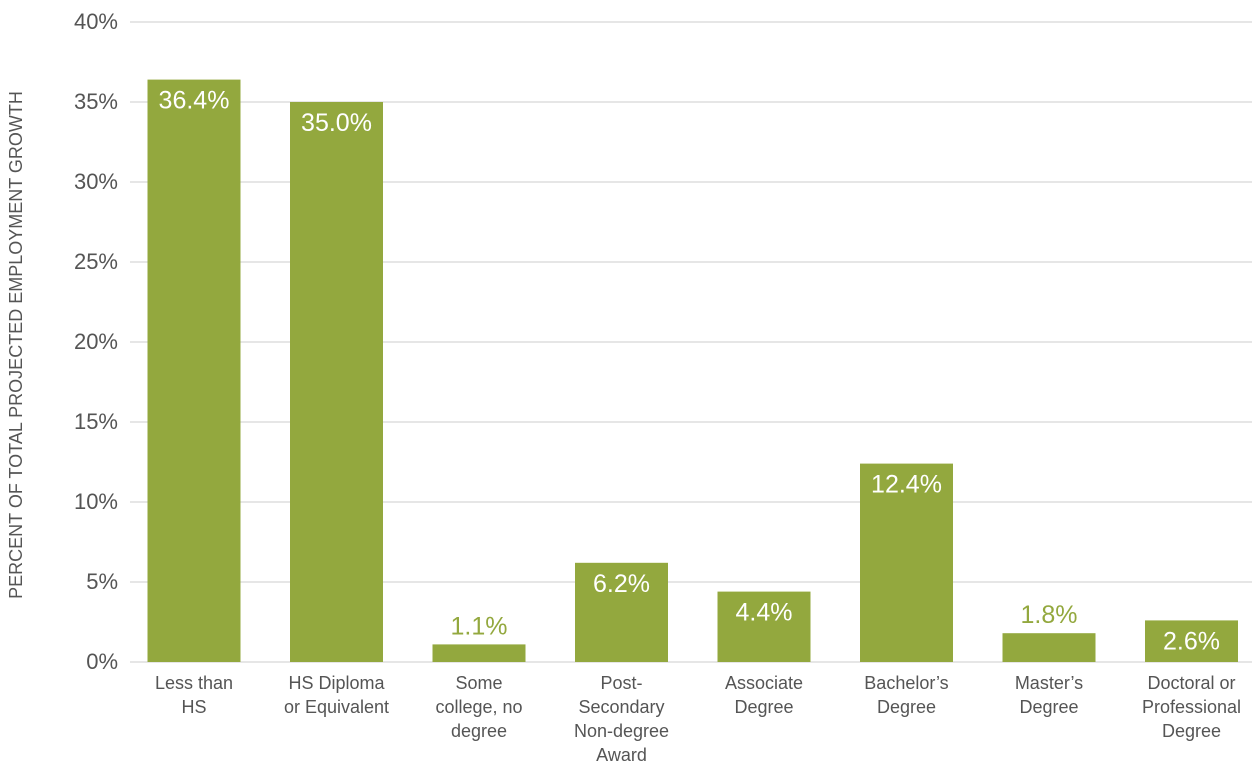  I want to click on y-tick-label-5: 25%, so click(96, 261).